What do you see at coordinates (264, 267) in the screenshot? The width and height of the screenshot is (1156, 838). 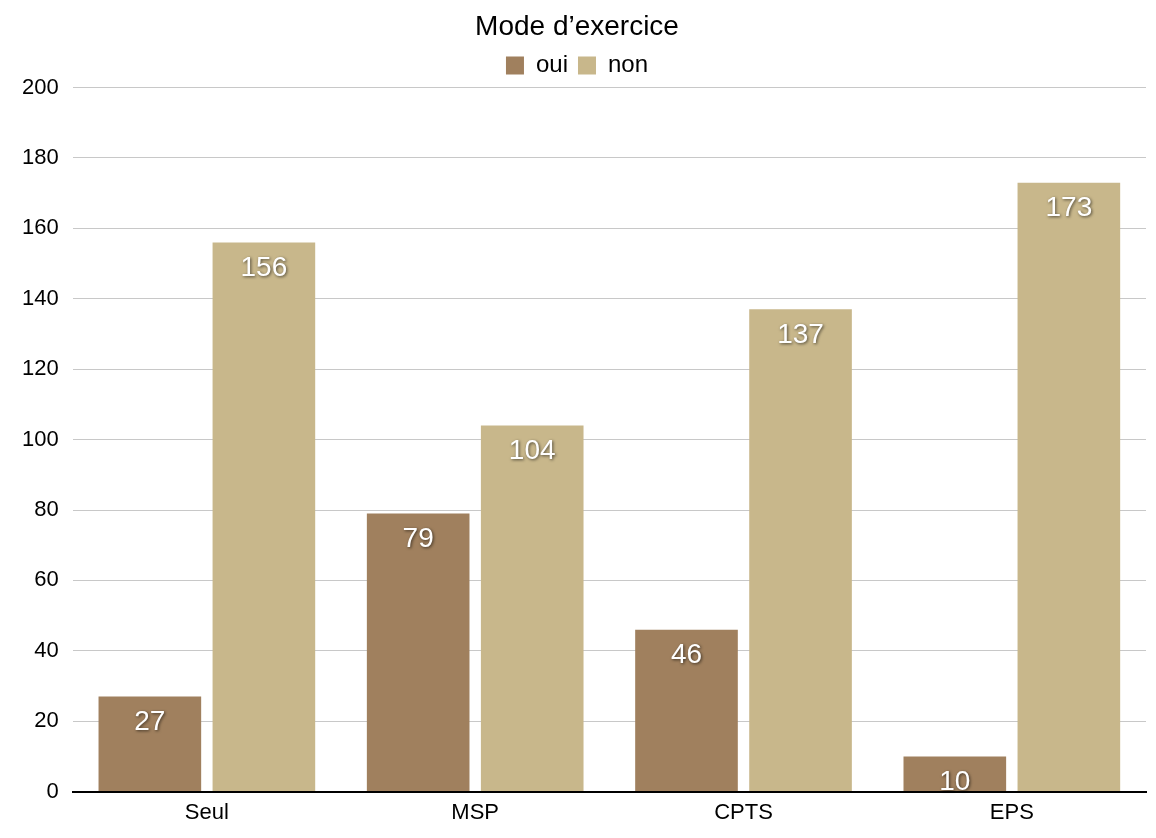 I see `data-label: 156` at bounding box center [264, 267].